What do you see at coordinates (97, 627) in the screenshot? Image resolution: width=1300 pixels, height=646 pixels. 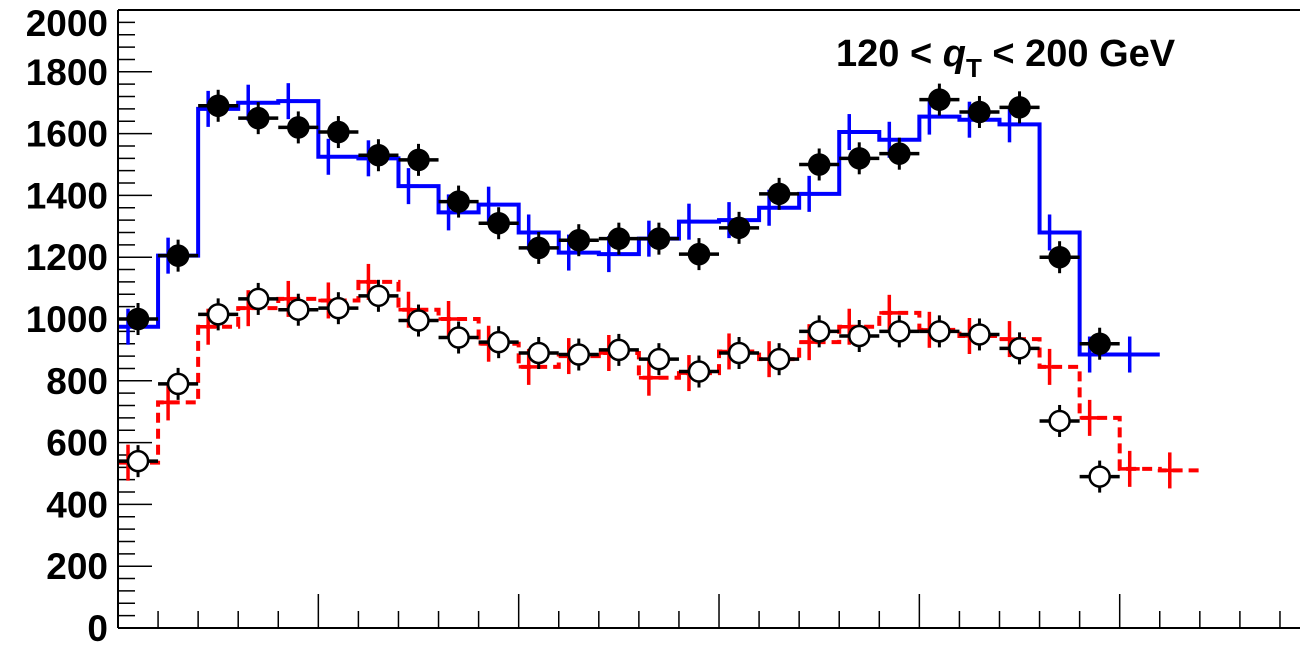 I see `y-tick-label: 0` at bounding box center [97, 627].